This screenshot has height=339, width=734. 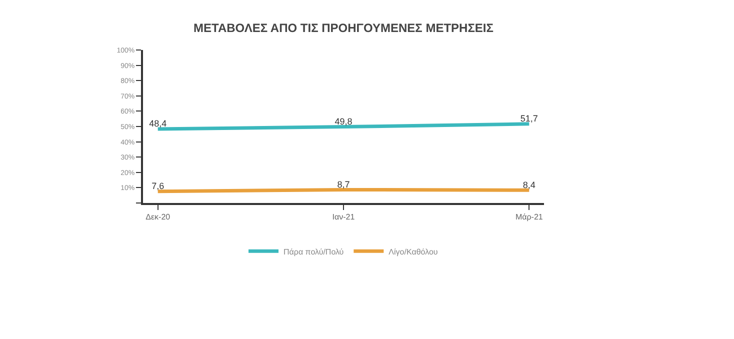 What do you see at coordinates (314, 251) in the screenshot?
I see `legend-label: Πάρα πολύ/Πολύ` at bounding box center [314, 251].